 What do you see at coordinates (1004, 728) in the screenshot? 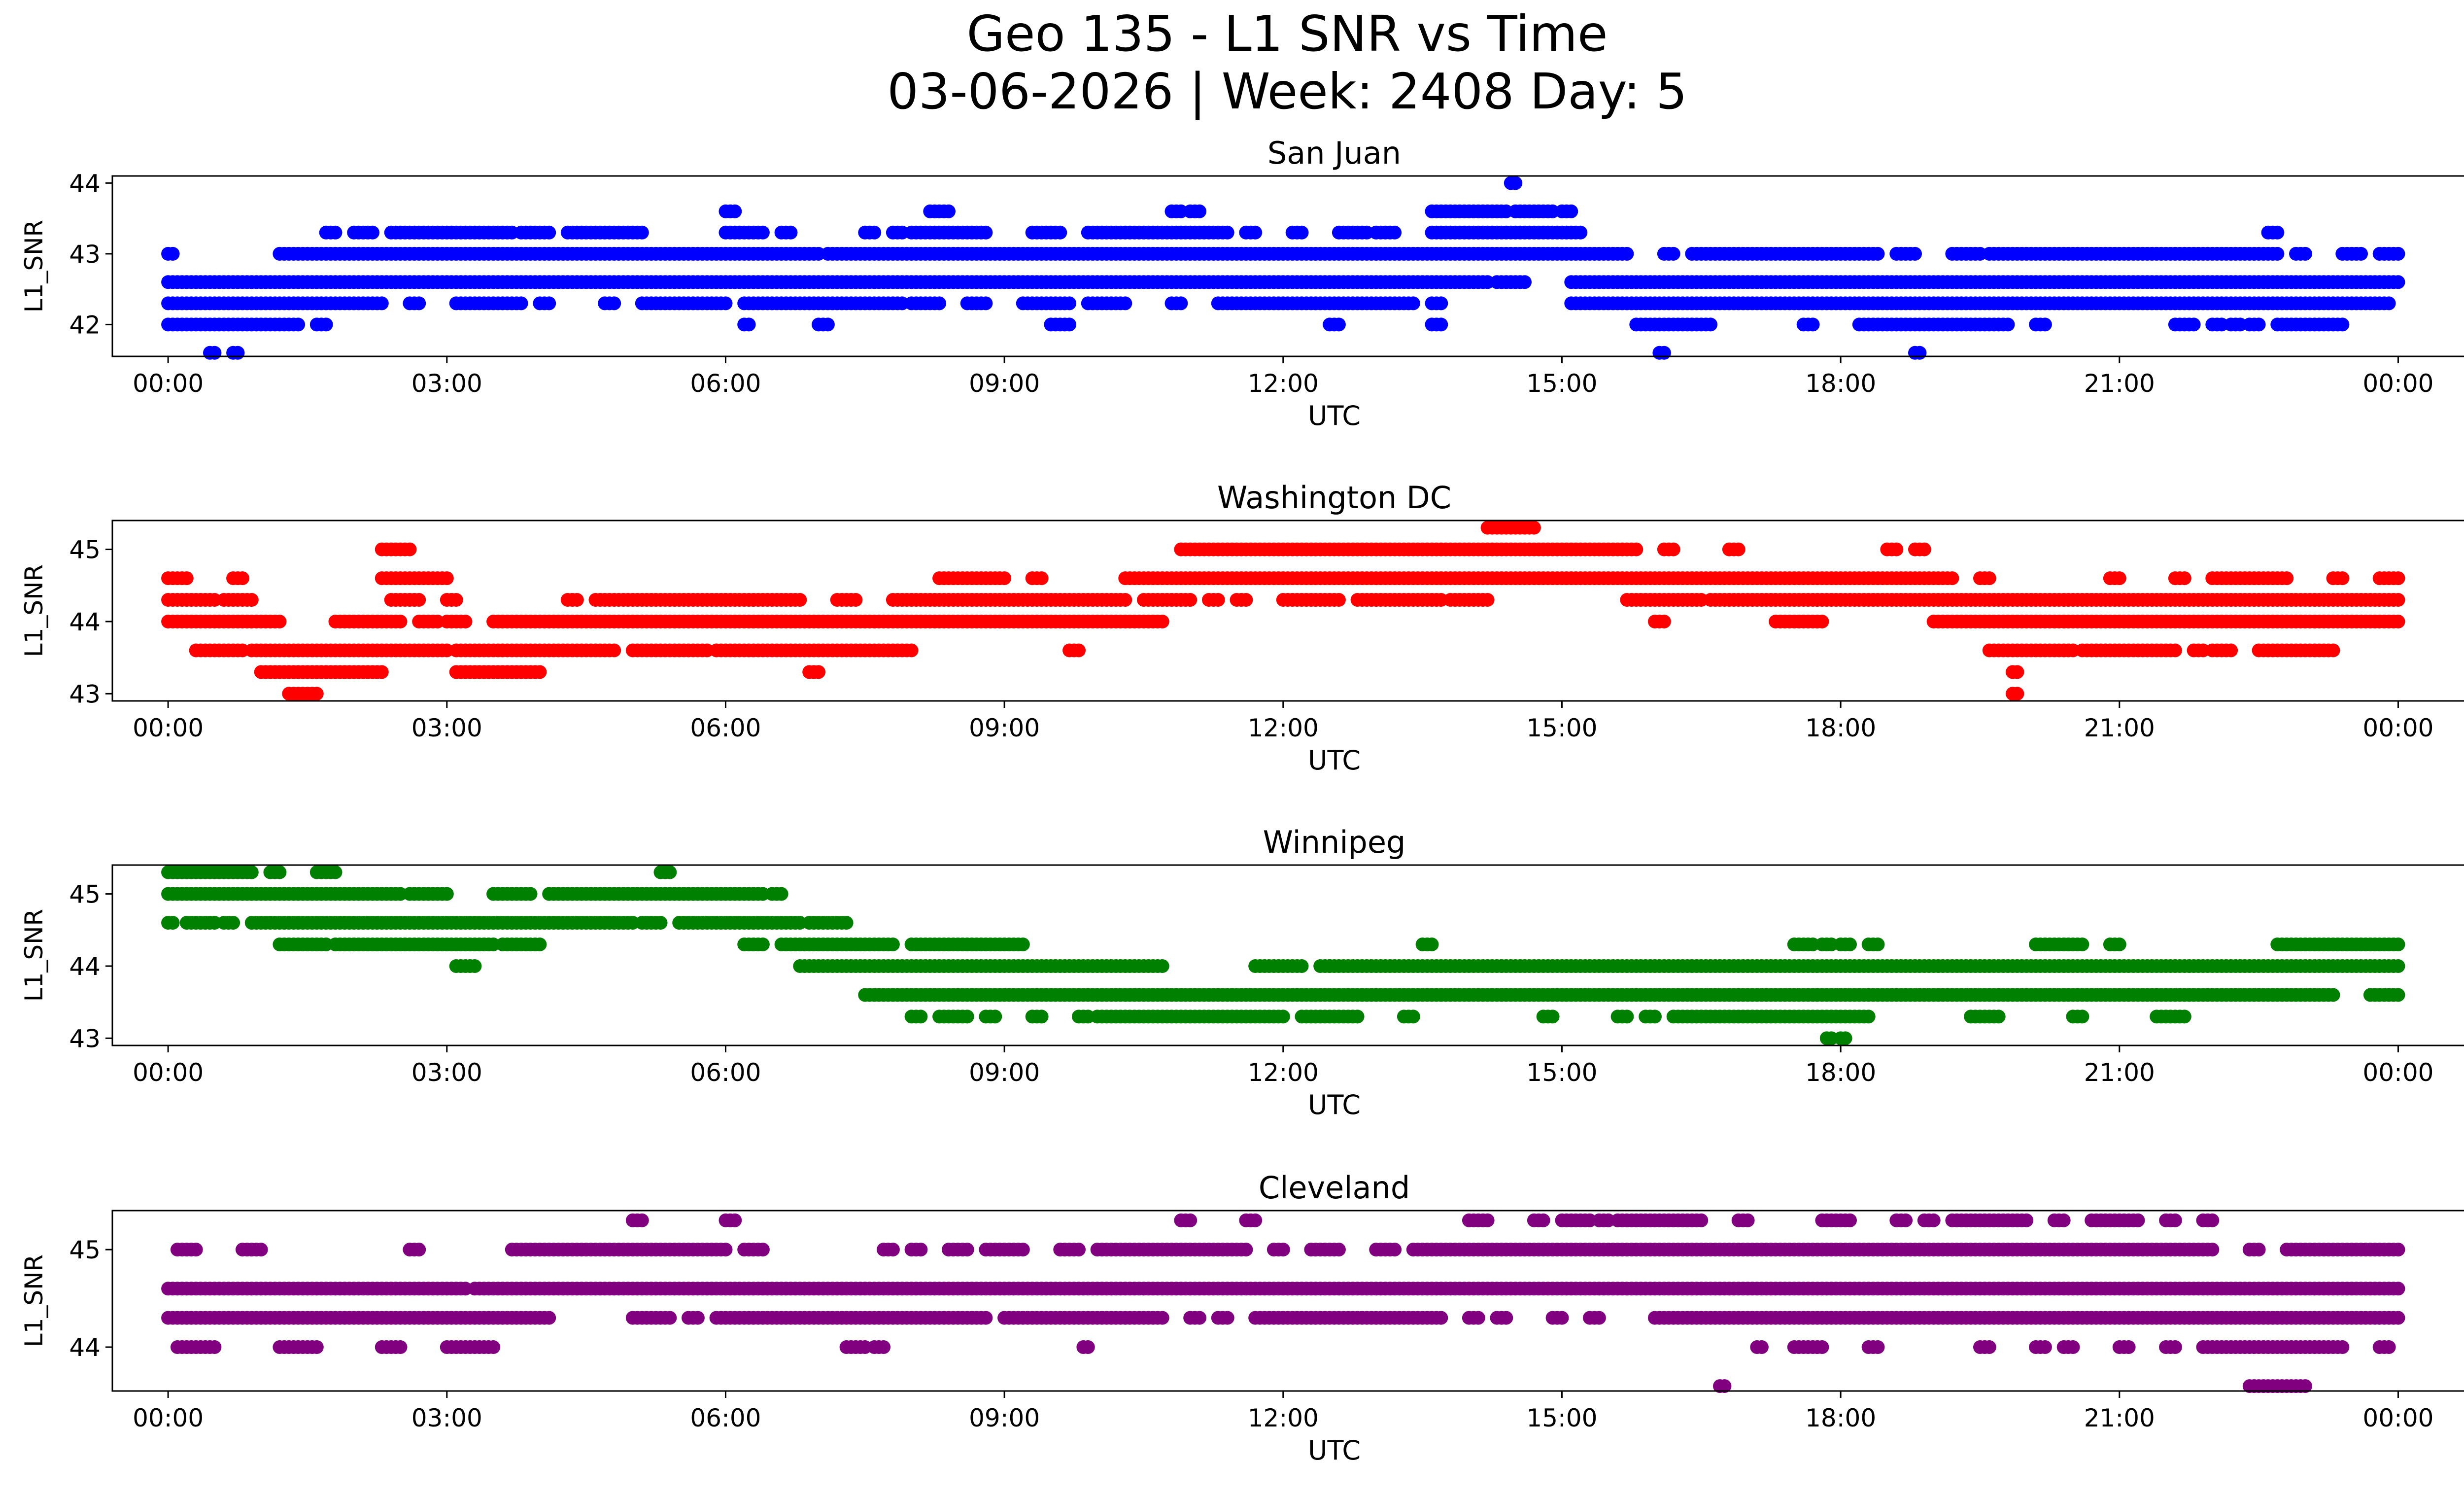
I see `x-tick-label: 09:00` at bounding box center [1004, 728].